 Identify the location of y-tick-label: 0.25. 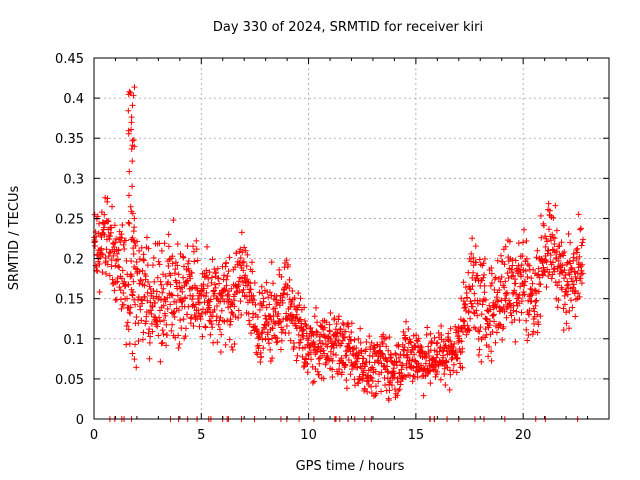
(69, 219).